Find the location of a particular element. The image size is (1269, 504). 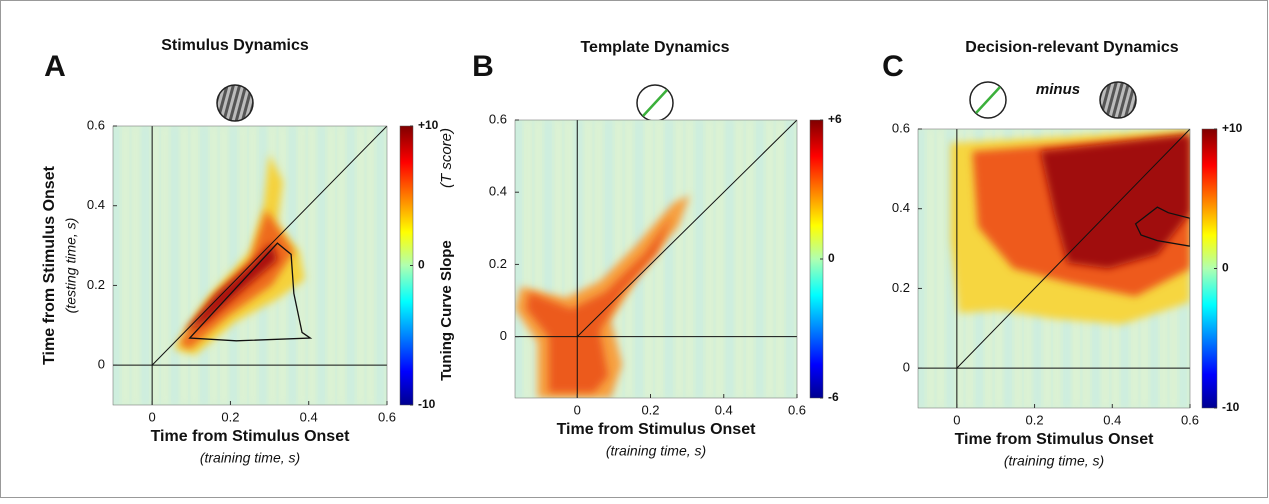

panel-letter: C is located at coordinates (893, 66).